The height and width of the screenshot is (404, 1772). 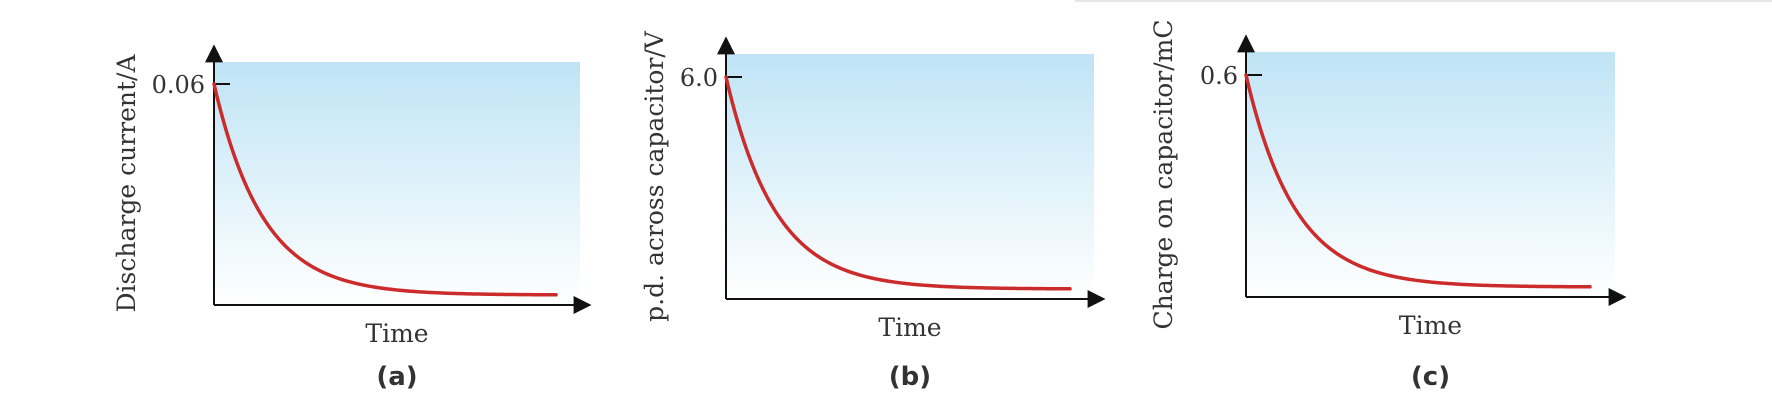 What do you see at coordinates (1423, 1) in the screenshot?
I see `top-divider` at bounding box center [1423, 1].